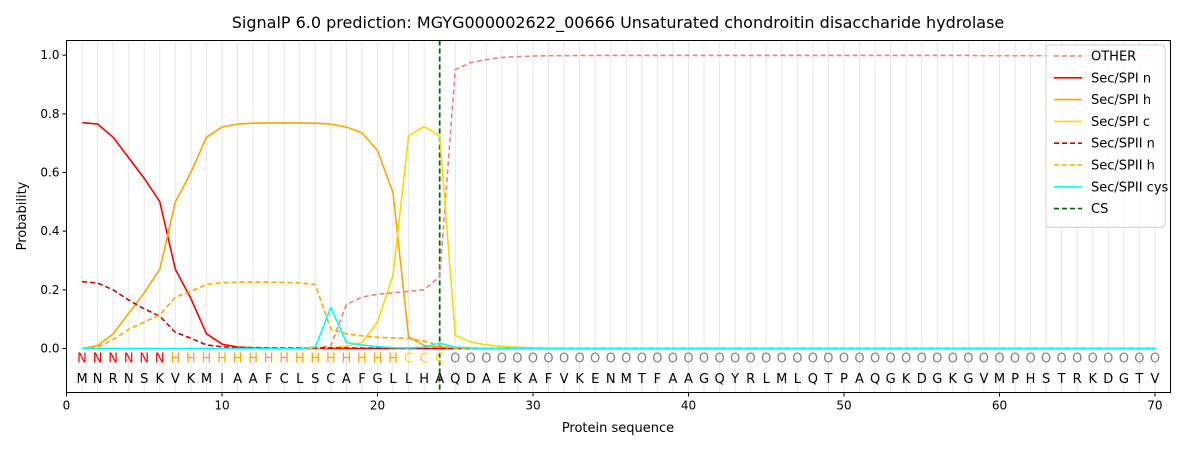  Describe the element at coordinates (1138, 379) in the screenshot. I see `sequence-residue: T` at that location.